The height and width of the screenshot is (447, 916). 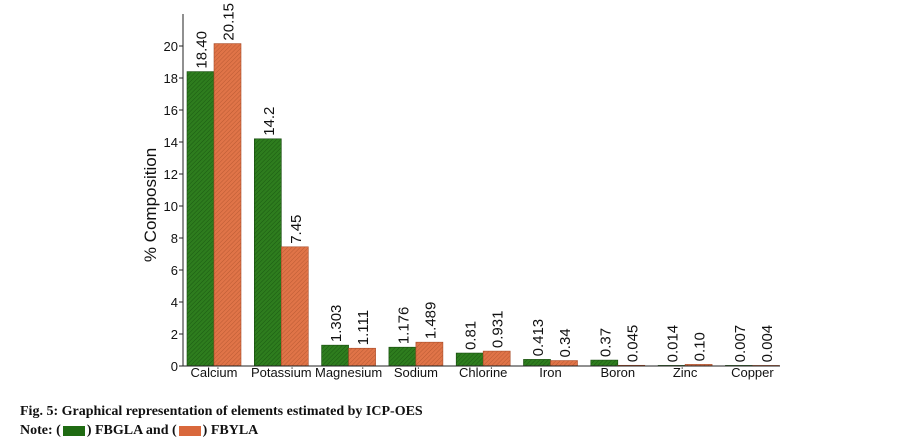 What do you see at coordinates (416, 372) in the screenshot?
I see `x-tick-label-sodium: Sodium` at bounding box center [416, 372].